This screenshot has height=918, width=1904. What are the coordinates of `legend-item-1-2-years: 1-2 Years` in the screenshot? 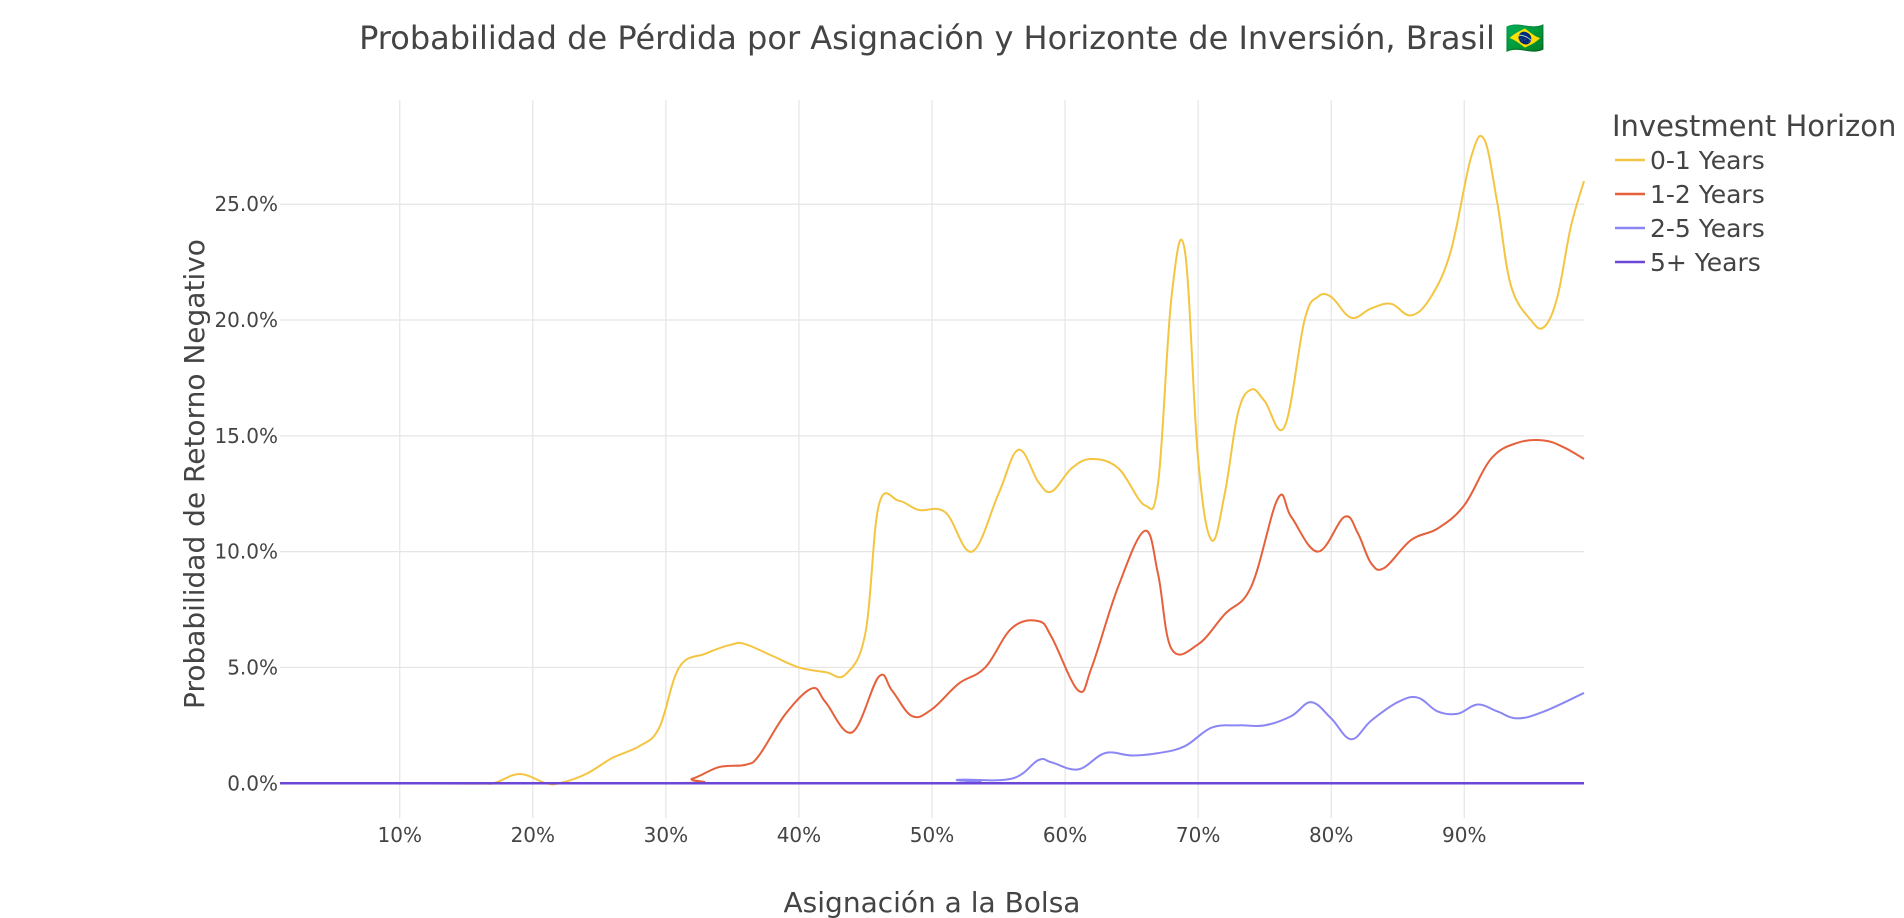 It's located at (1690, 194).